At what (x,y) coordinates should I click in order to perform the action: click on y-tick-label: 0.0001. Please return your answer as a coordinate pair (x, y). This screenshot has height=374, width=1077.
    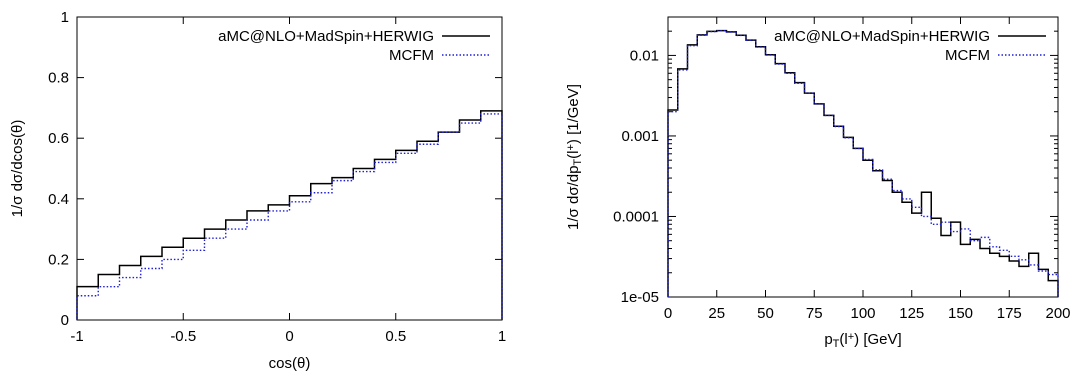
    Looking at the image, I should click on (636, 216).